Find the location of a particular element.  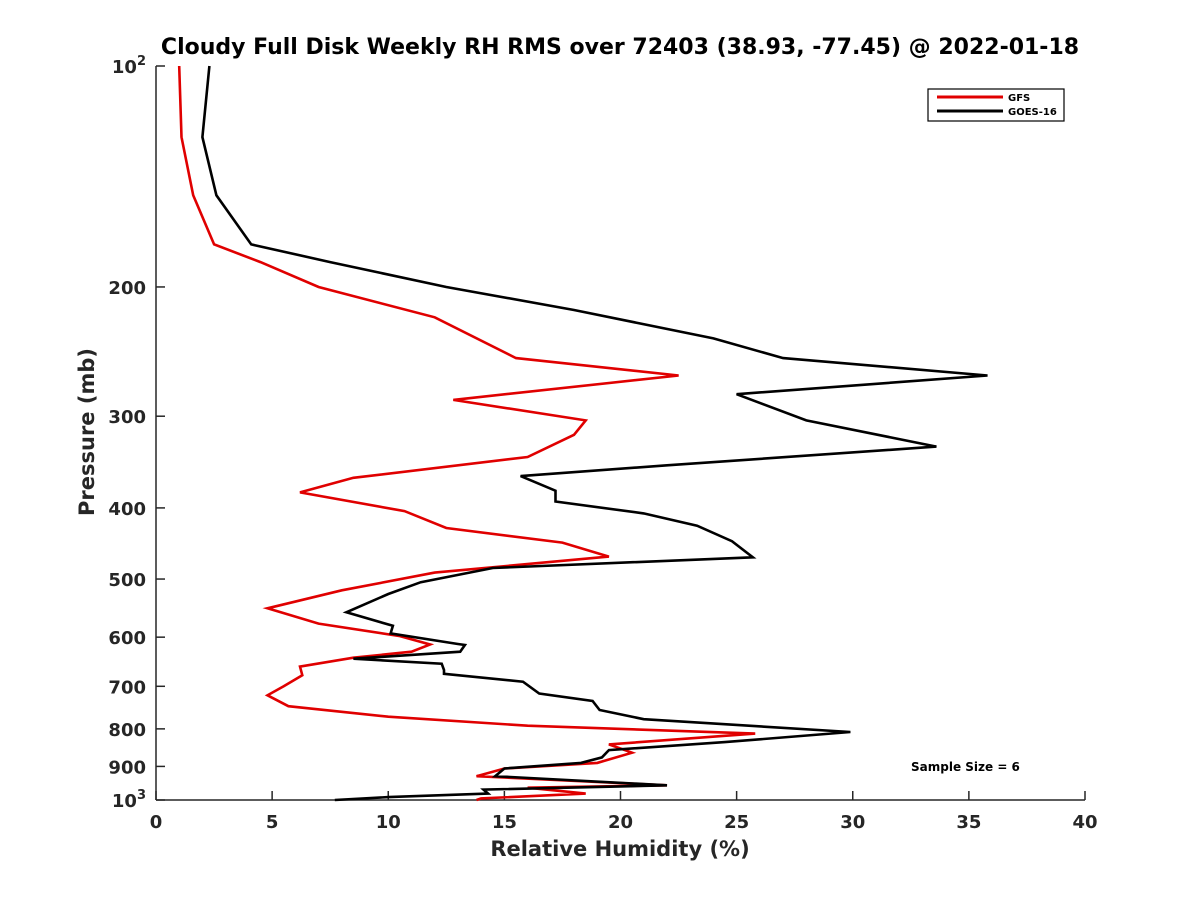

x-tick-label: 10 is located at coordinates (388, 822).